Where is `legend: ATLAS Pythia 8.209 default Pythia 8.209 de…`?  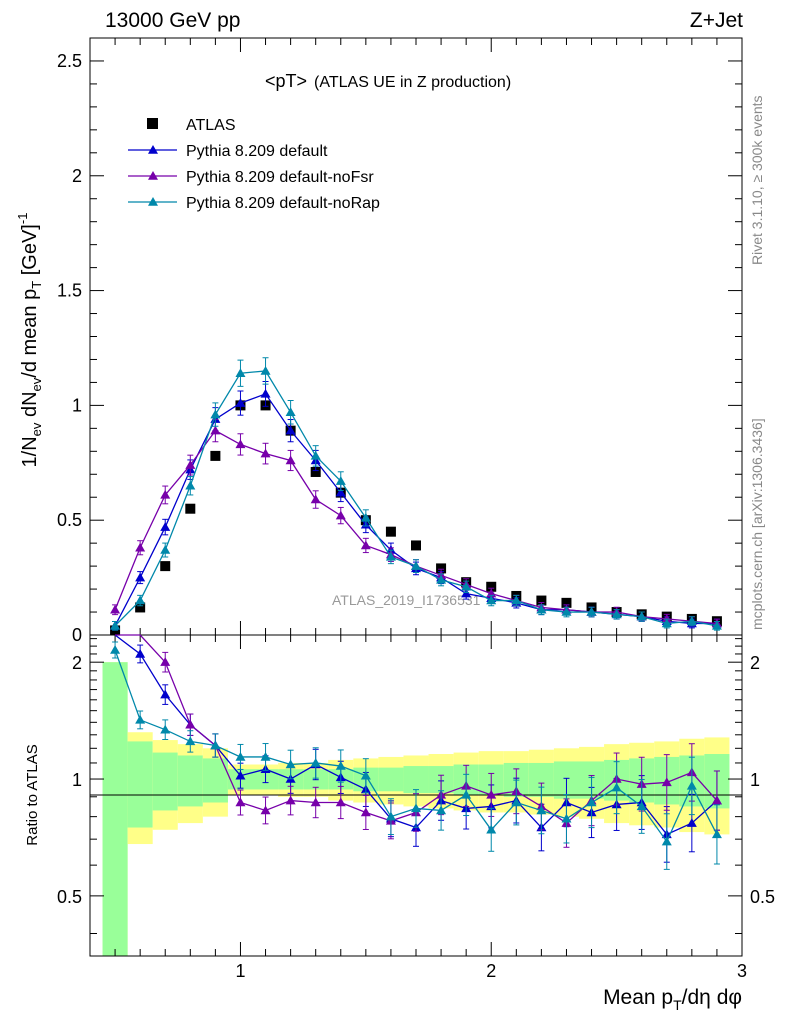 legend: ATLAS Pythia 8.209 default Pythia 8.209 de… is located at coordinates (254, 164).